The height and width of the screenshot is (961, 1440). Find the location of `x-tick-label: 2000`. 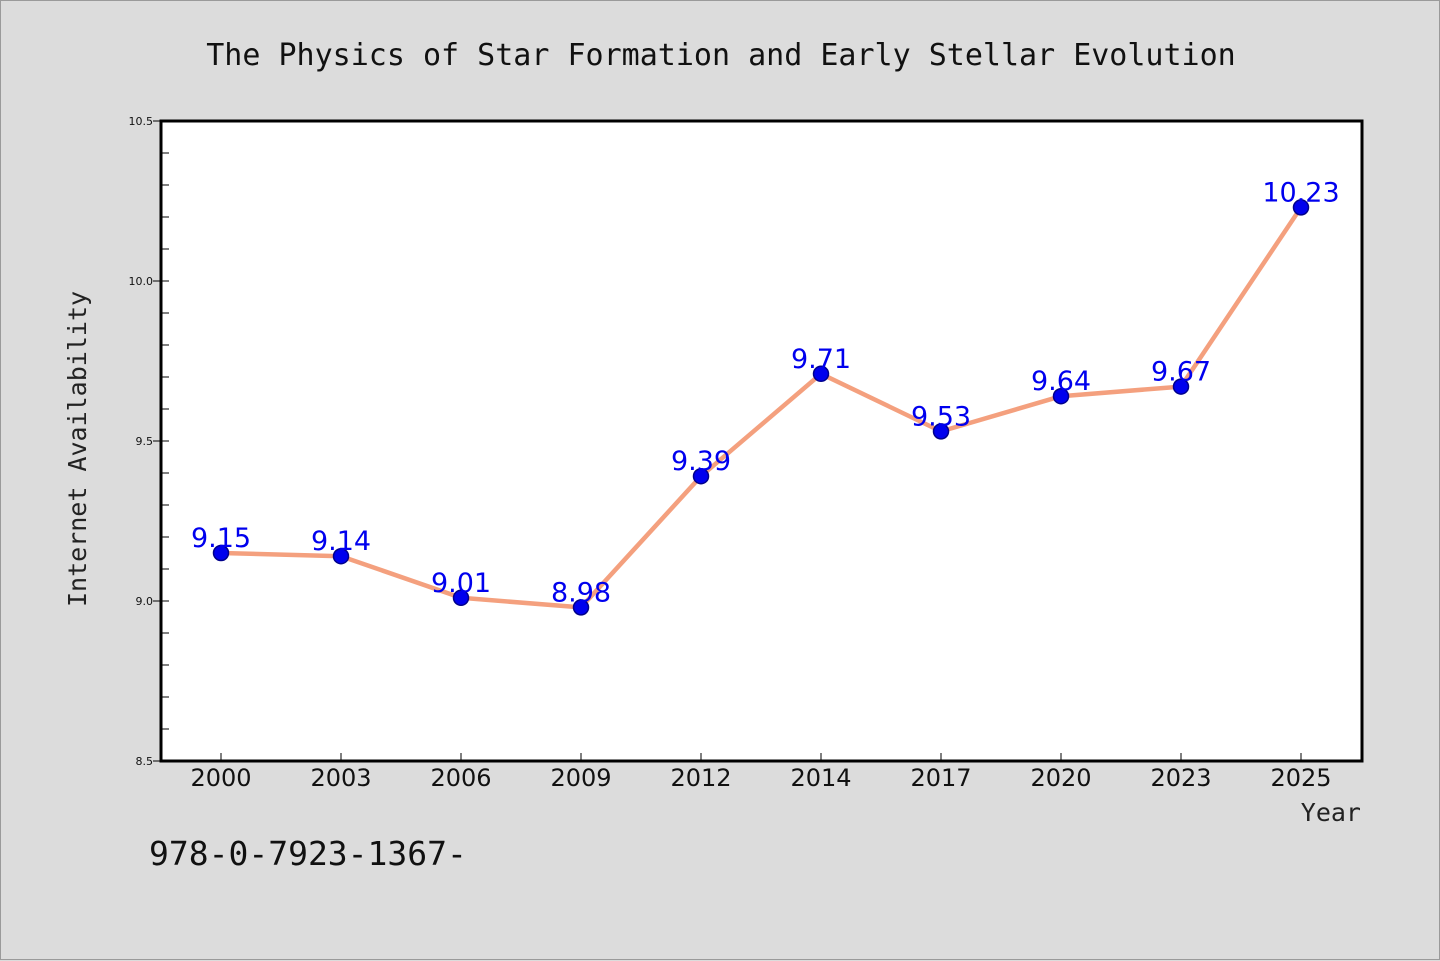

x-tick-label: 2000 is located at coordinates (220, 778).